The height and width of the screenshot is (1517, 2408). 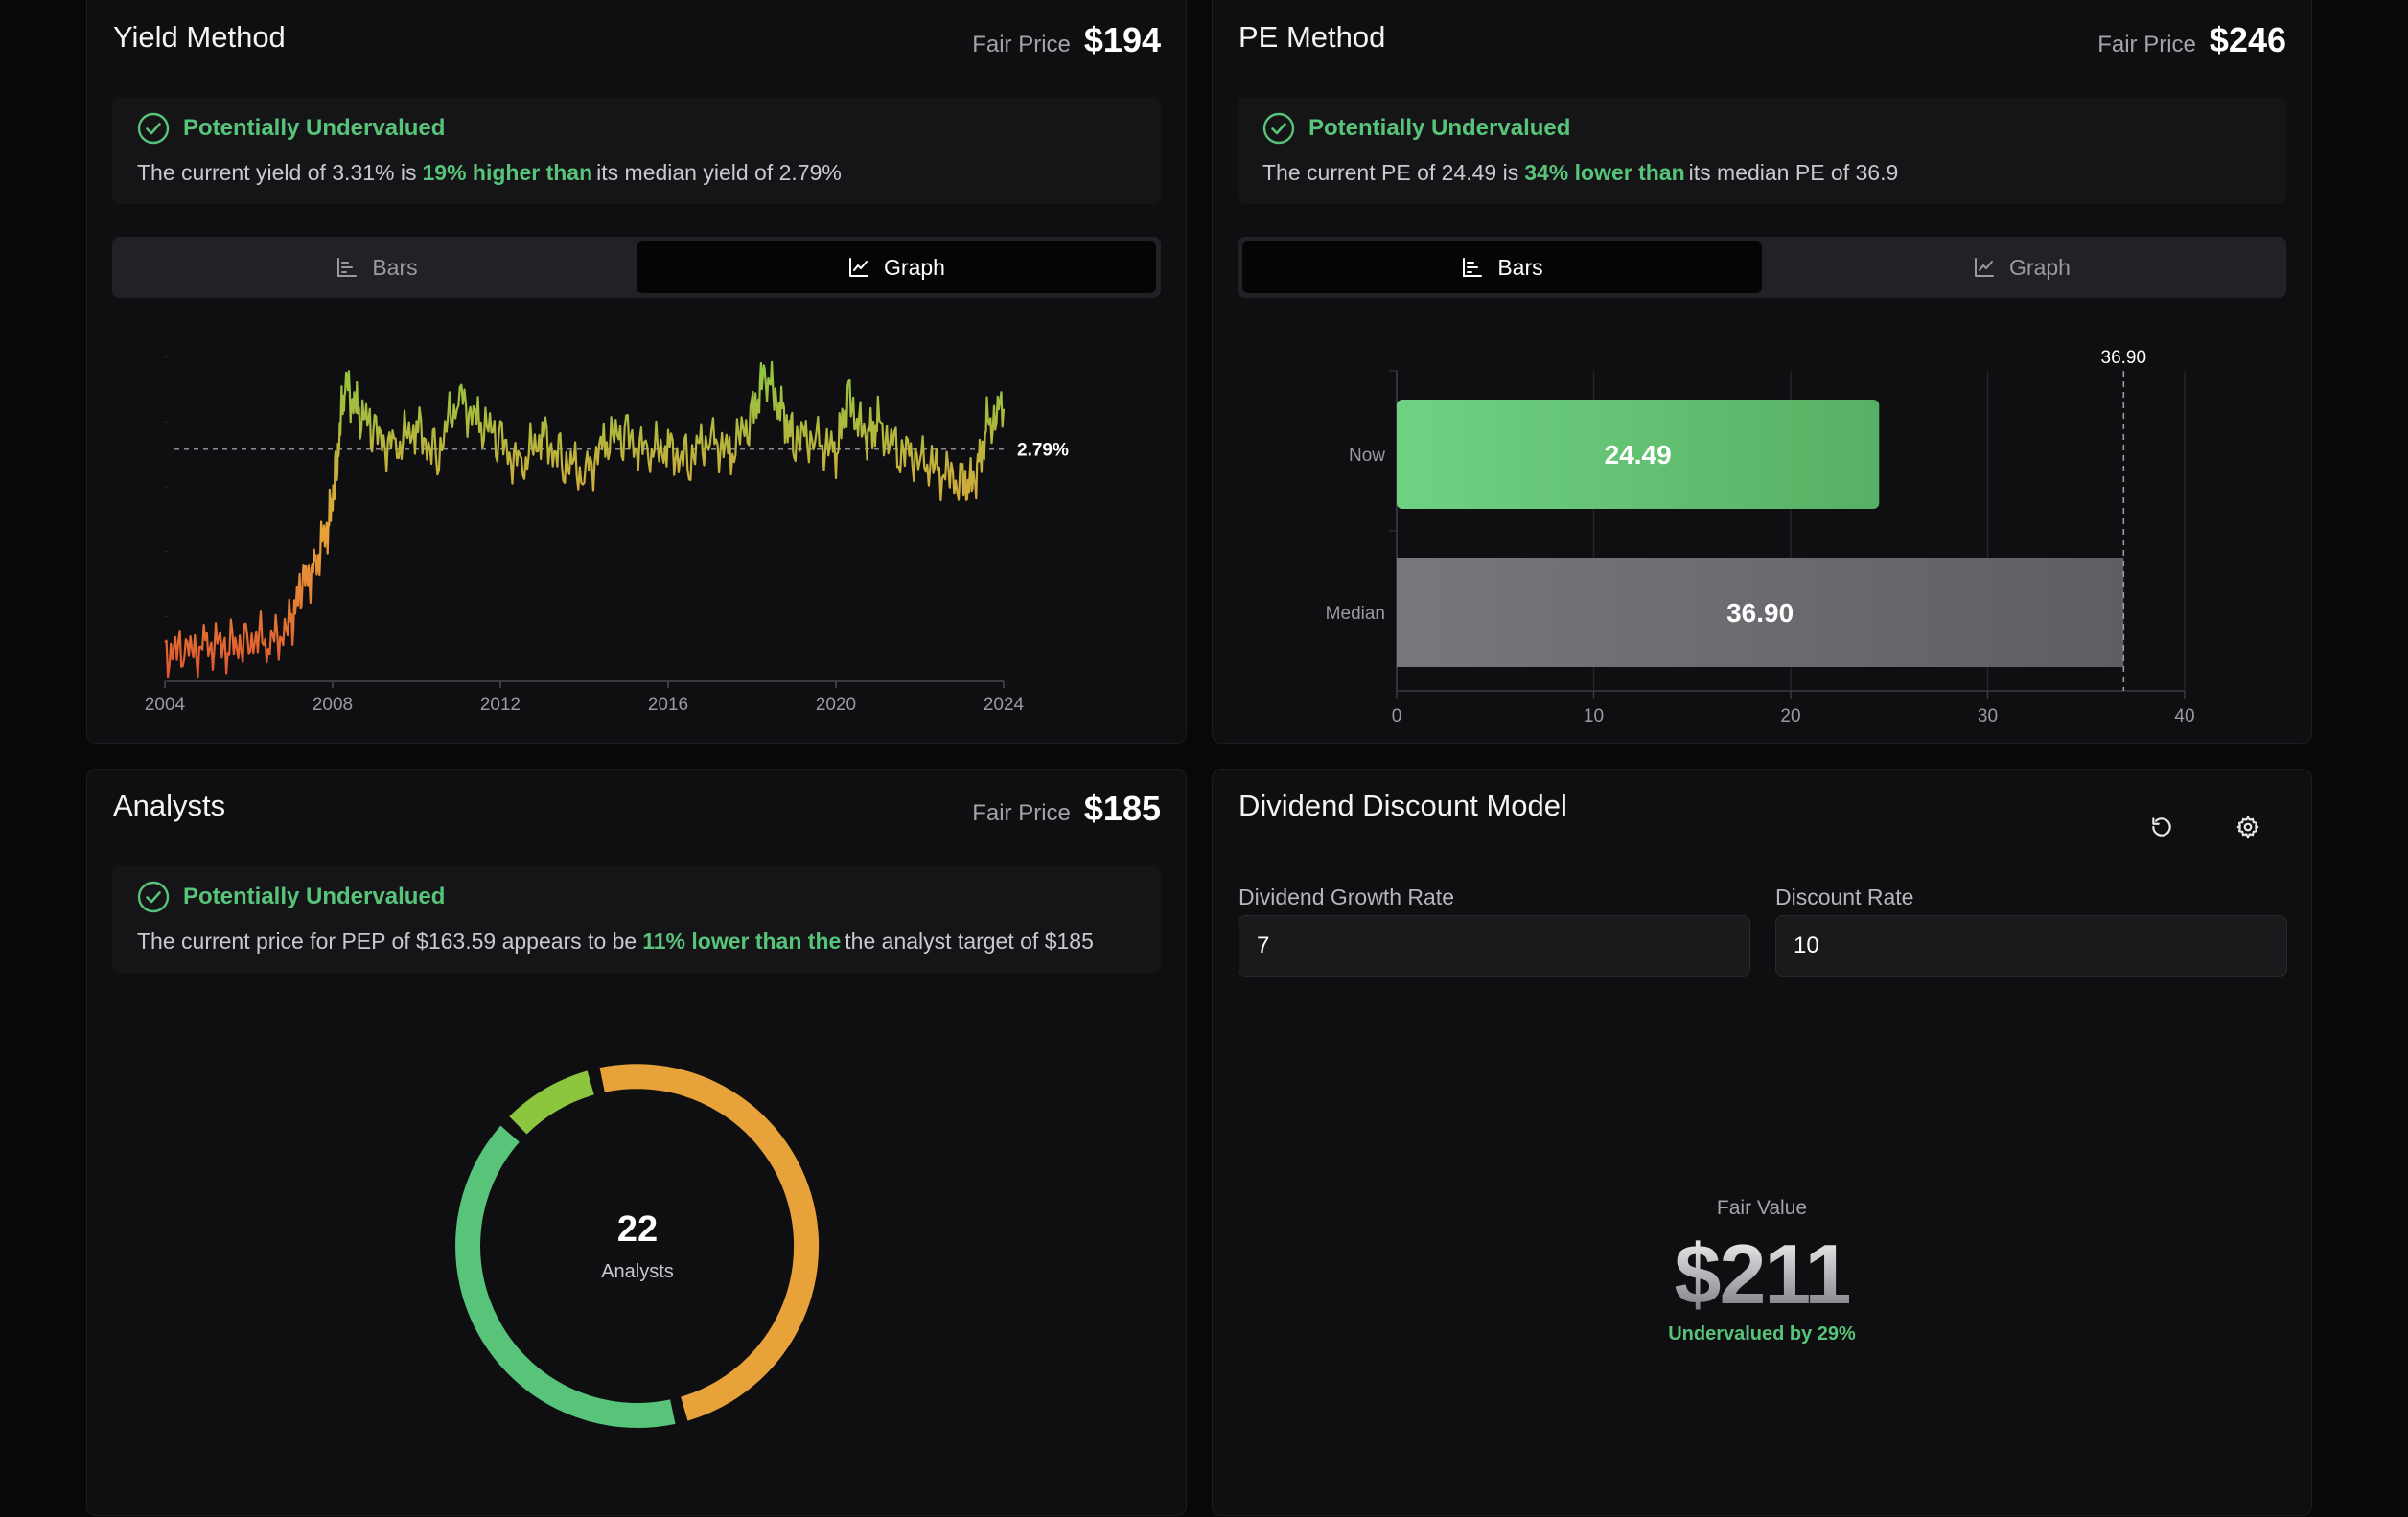 I want to click on bar-median, so click(x=1760, y=612).